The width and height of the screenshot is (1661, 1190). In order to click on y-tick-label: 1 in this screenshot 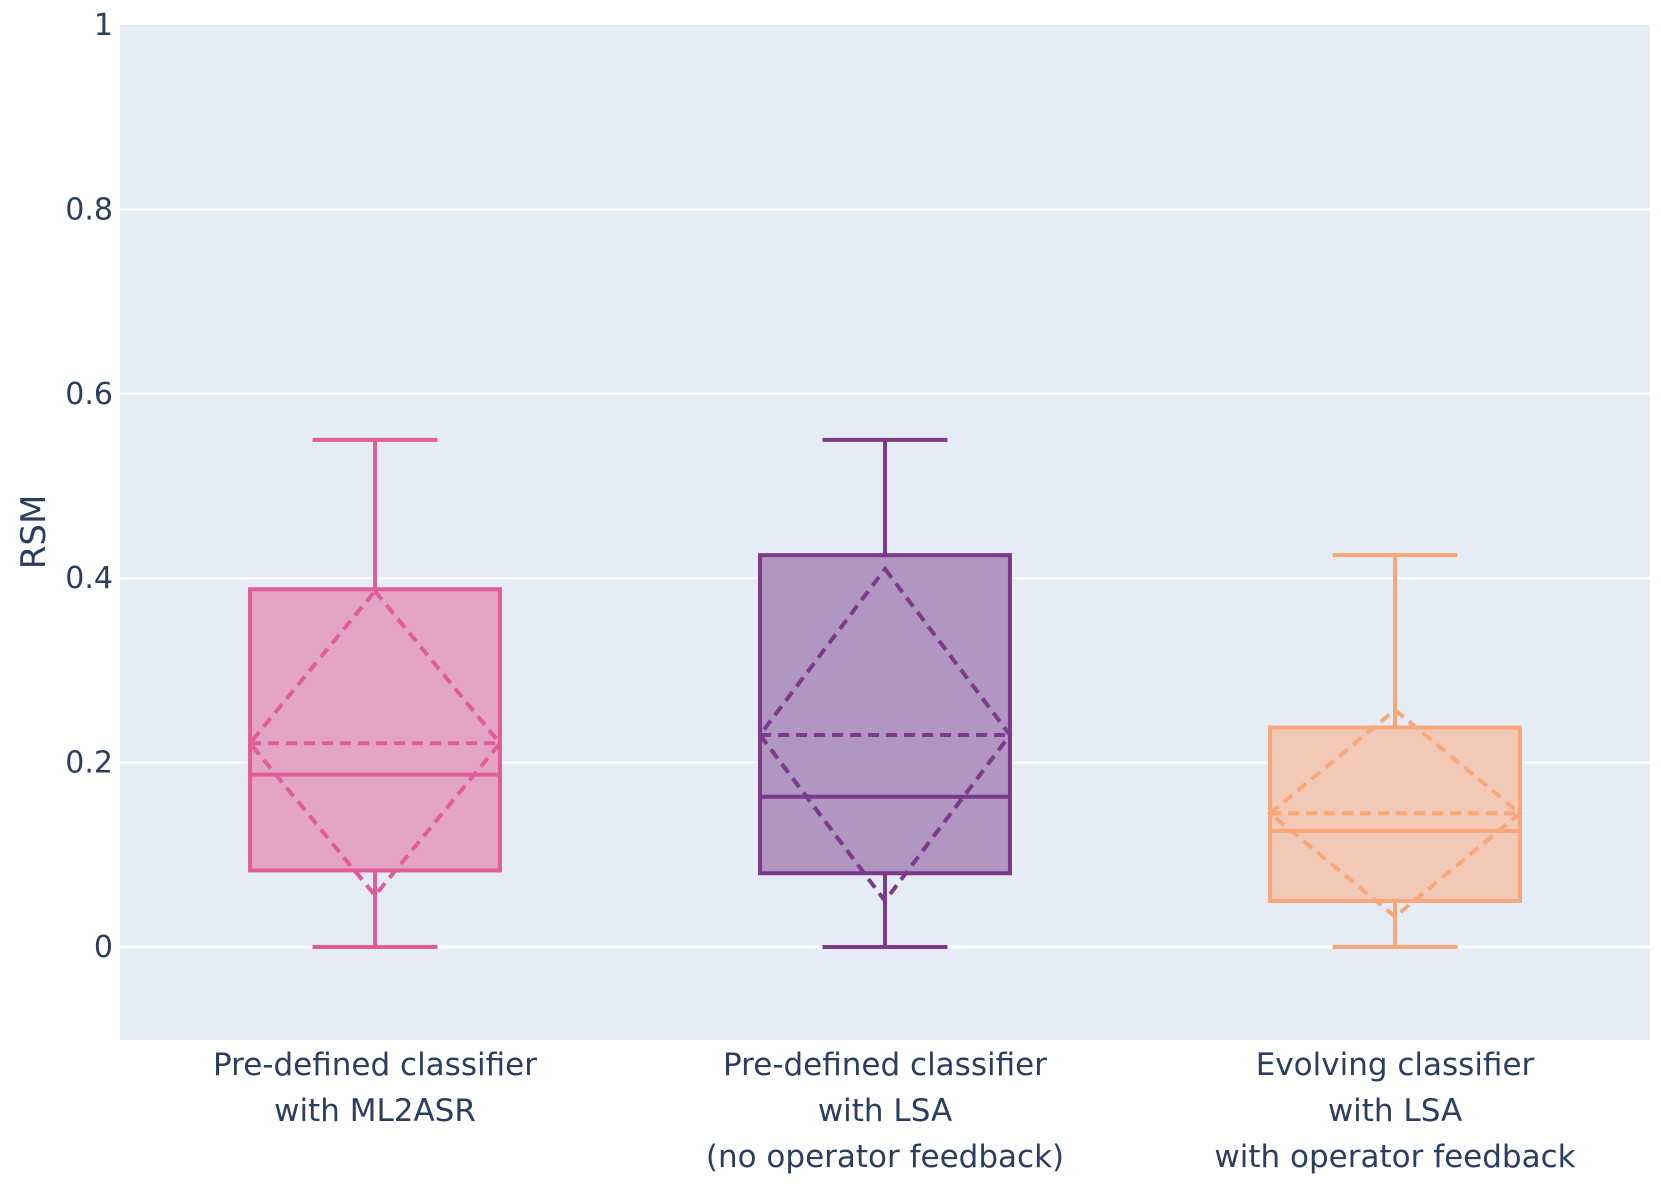, I will do `click(103, 25)`.